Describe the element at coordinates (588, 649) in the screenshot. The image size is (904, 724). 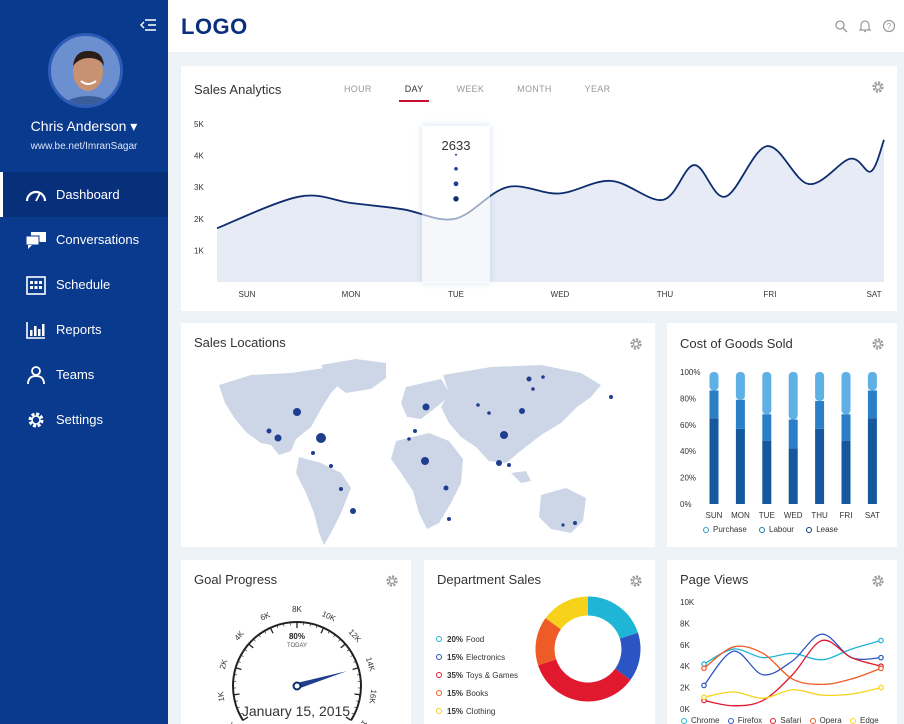
I see `department-donut-chart` at that location.